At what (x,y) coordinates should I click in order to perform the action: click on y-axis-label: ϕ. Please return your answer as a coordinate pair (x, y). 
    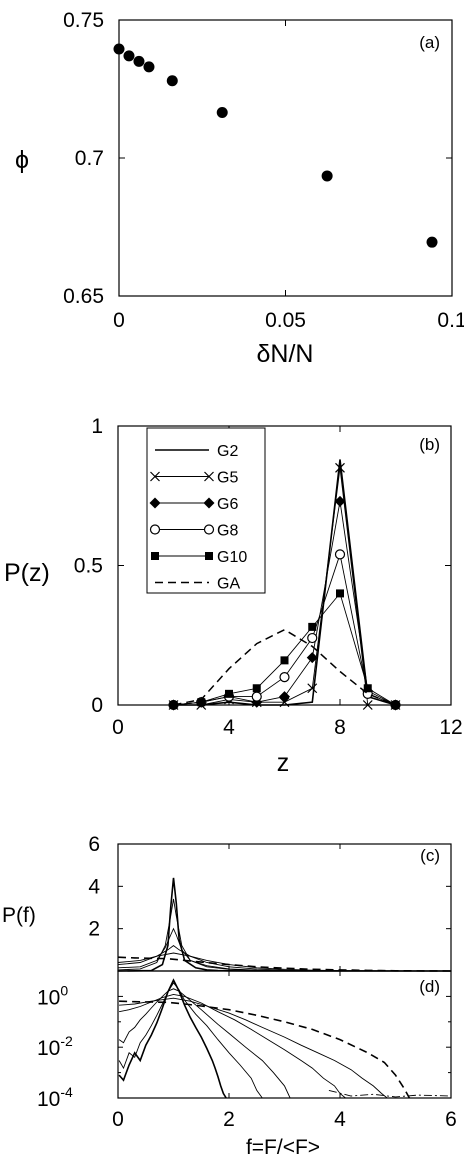
    Looking at the image, I should click on (22, 160).